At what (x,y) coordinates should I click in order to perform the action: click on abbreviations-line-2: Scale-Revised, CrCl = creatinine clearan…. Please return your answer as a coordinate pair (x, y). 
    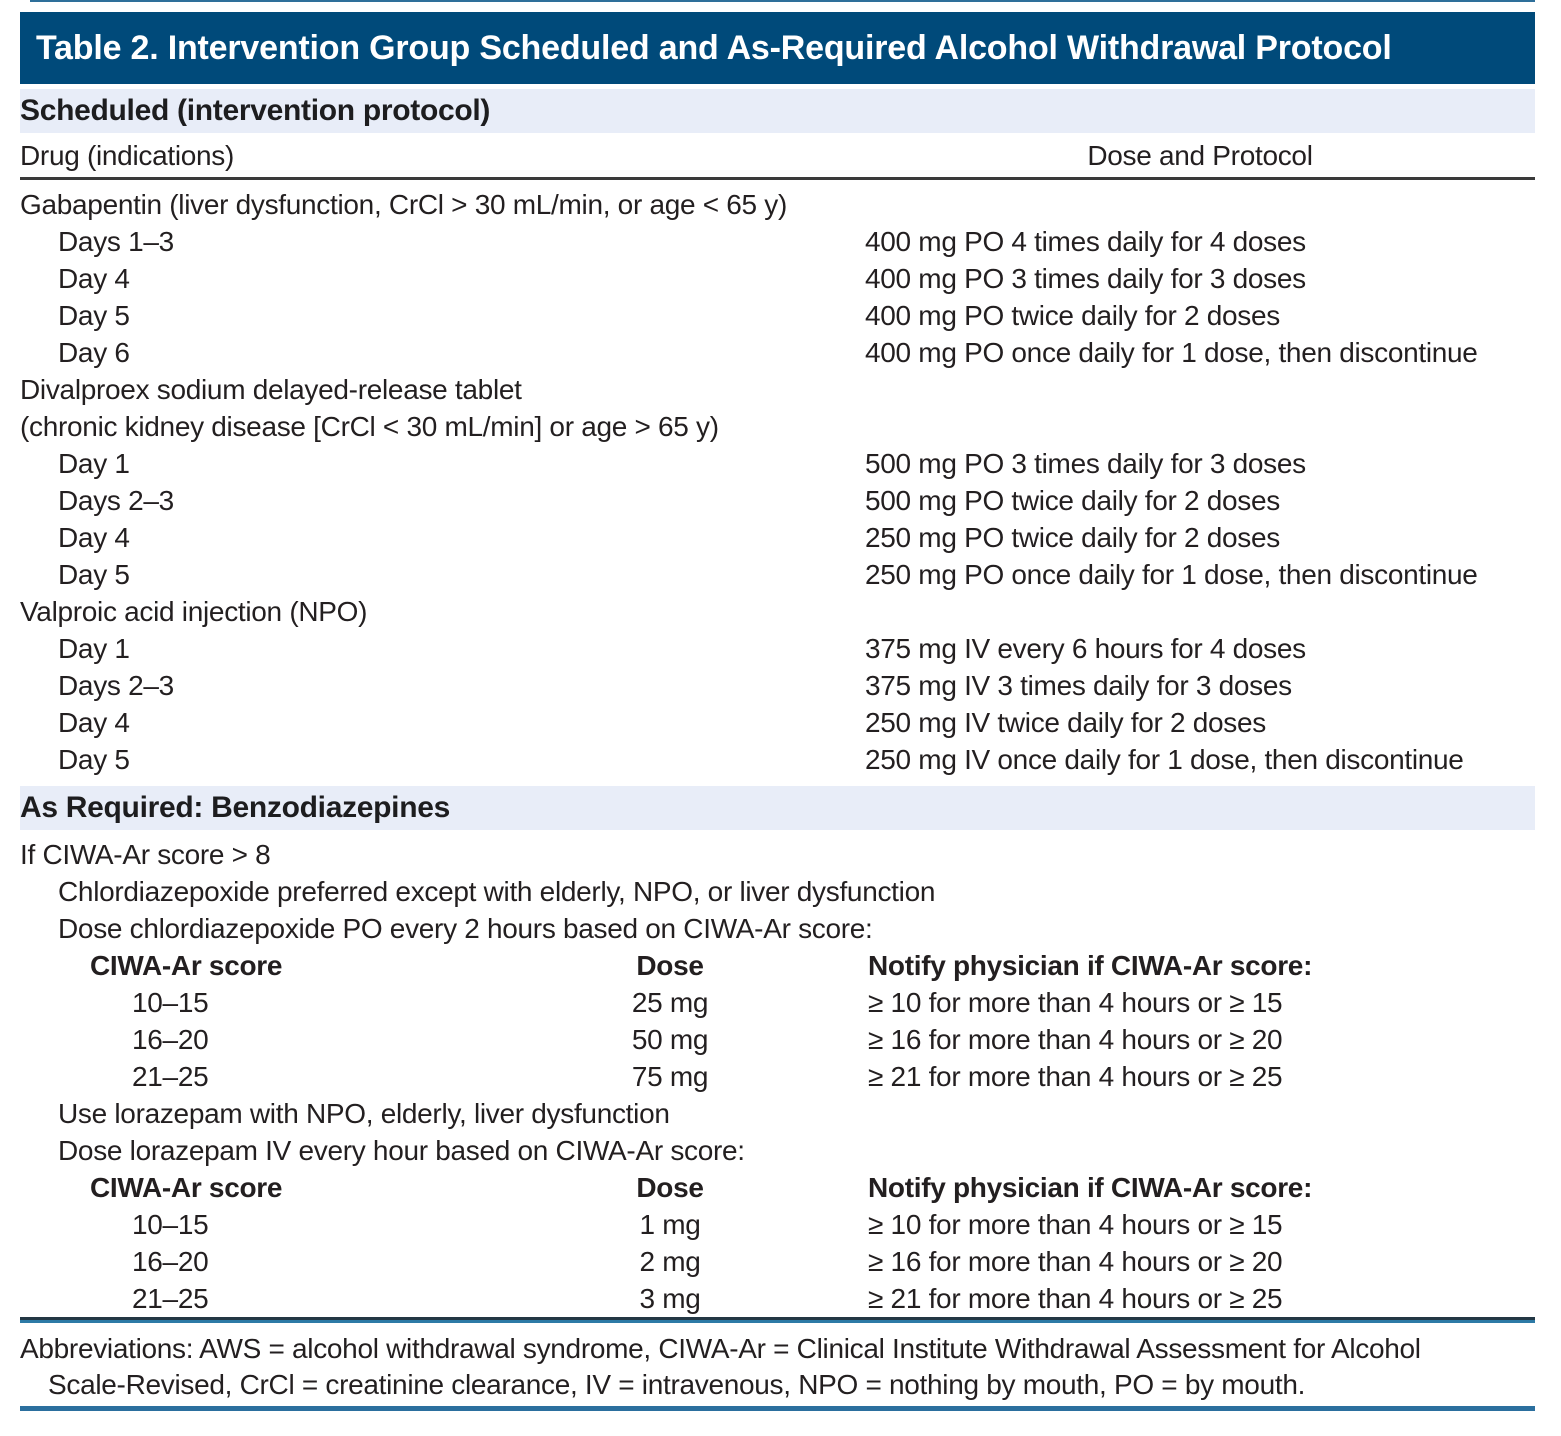
    Looking at the image, I should click on (677, 1384).